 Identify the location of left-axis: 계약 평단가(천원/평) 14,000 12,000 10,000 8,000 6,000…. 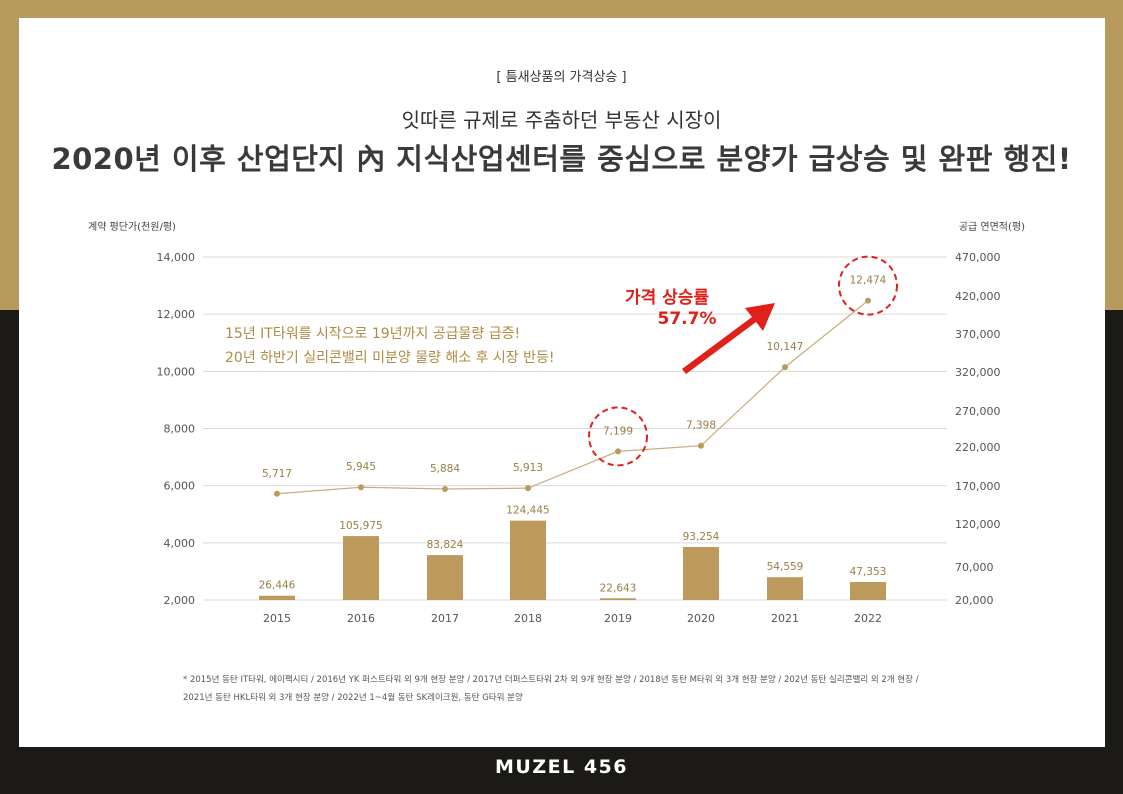
(141, 414).